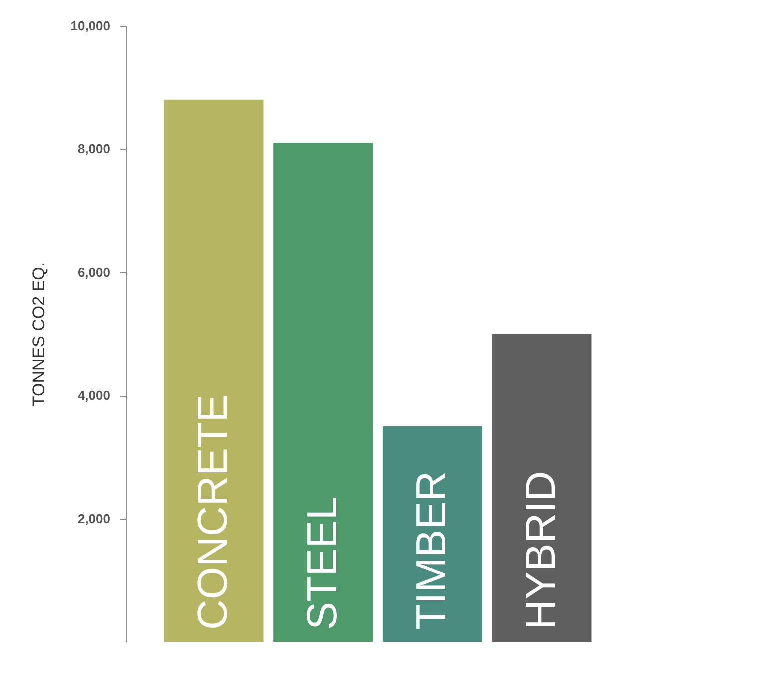 This screenshot has height=681, width=768. I want to click on y-tick-label: 10,000, so click(90, 26).